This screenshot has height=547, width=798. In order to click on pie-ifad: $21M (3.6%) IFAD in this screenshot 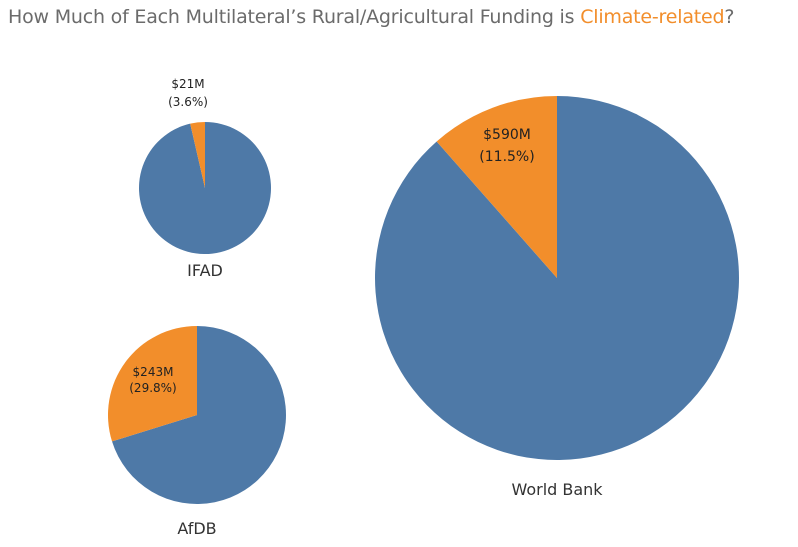, I will do `click(205, 178)`.